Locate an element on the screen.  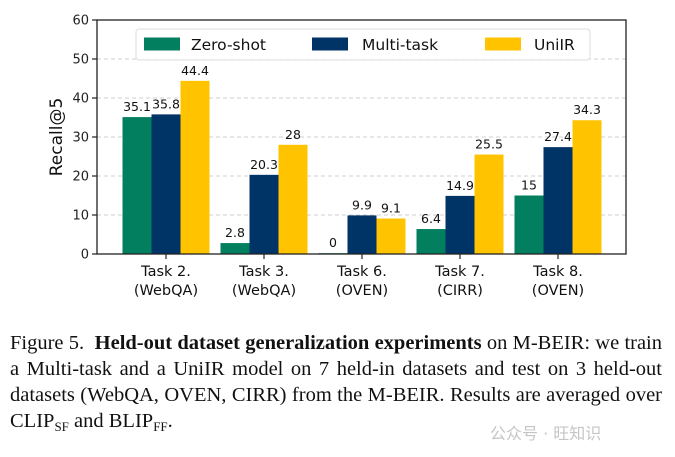
value-label: 6.4 is located at coordinates (431, 218).